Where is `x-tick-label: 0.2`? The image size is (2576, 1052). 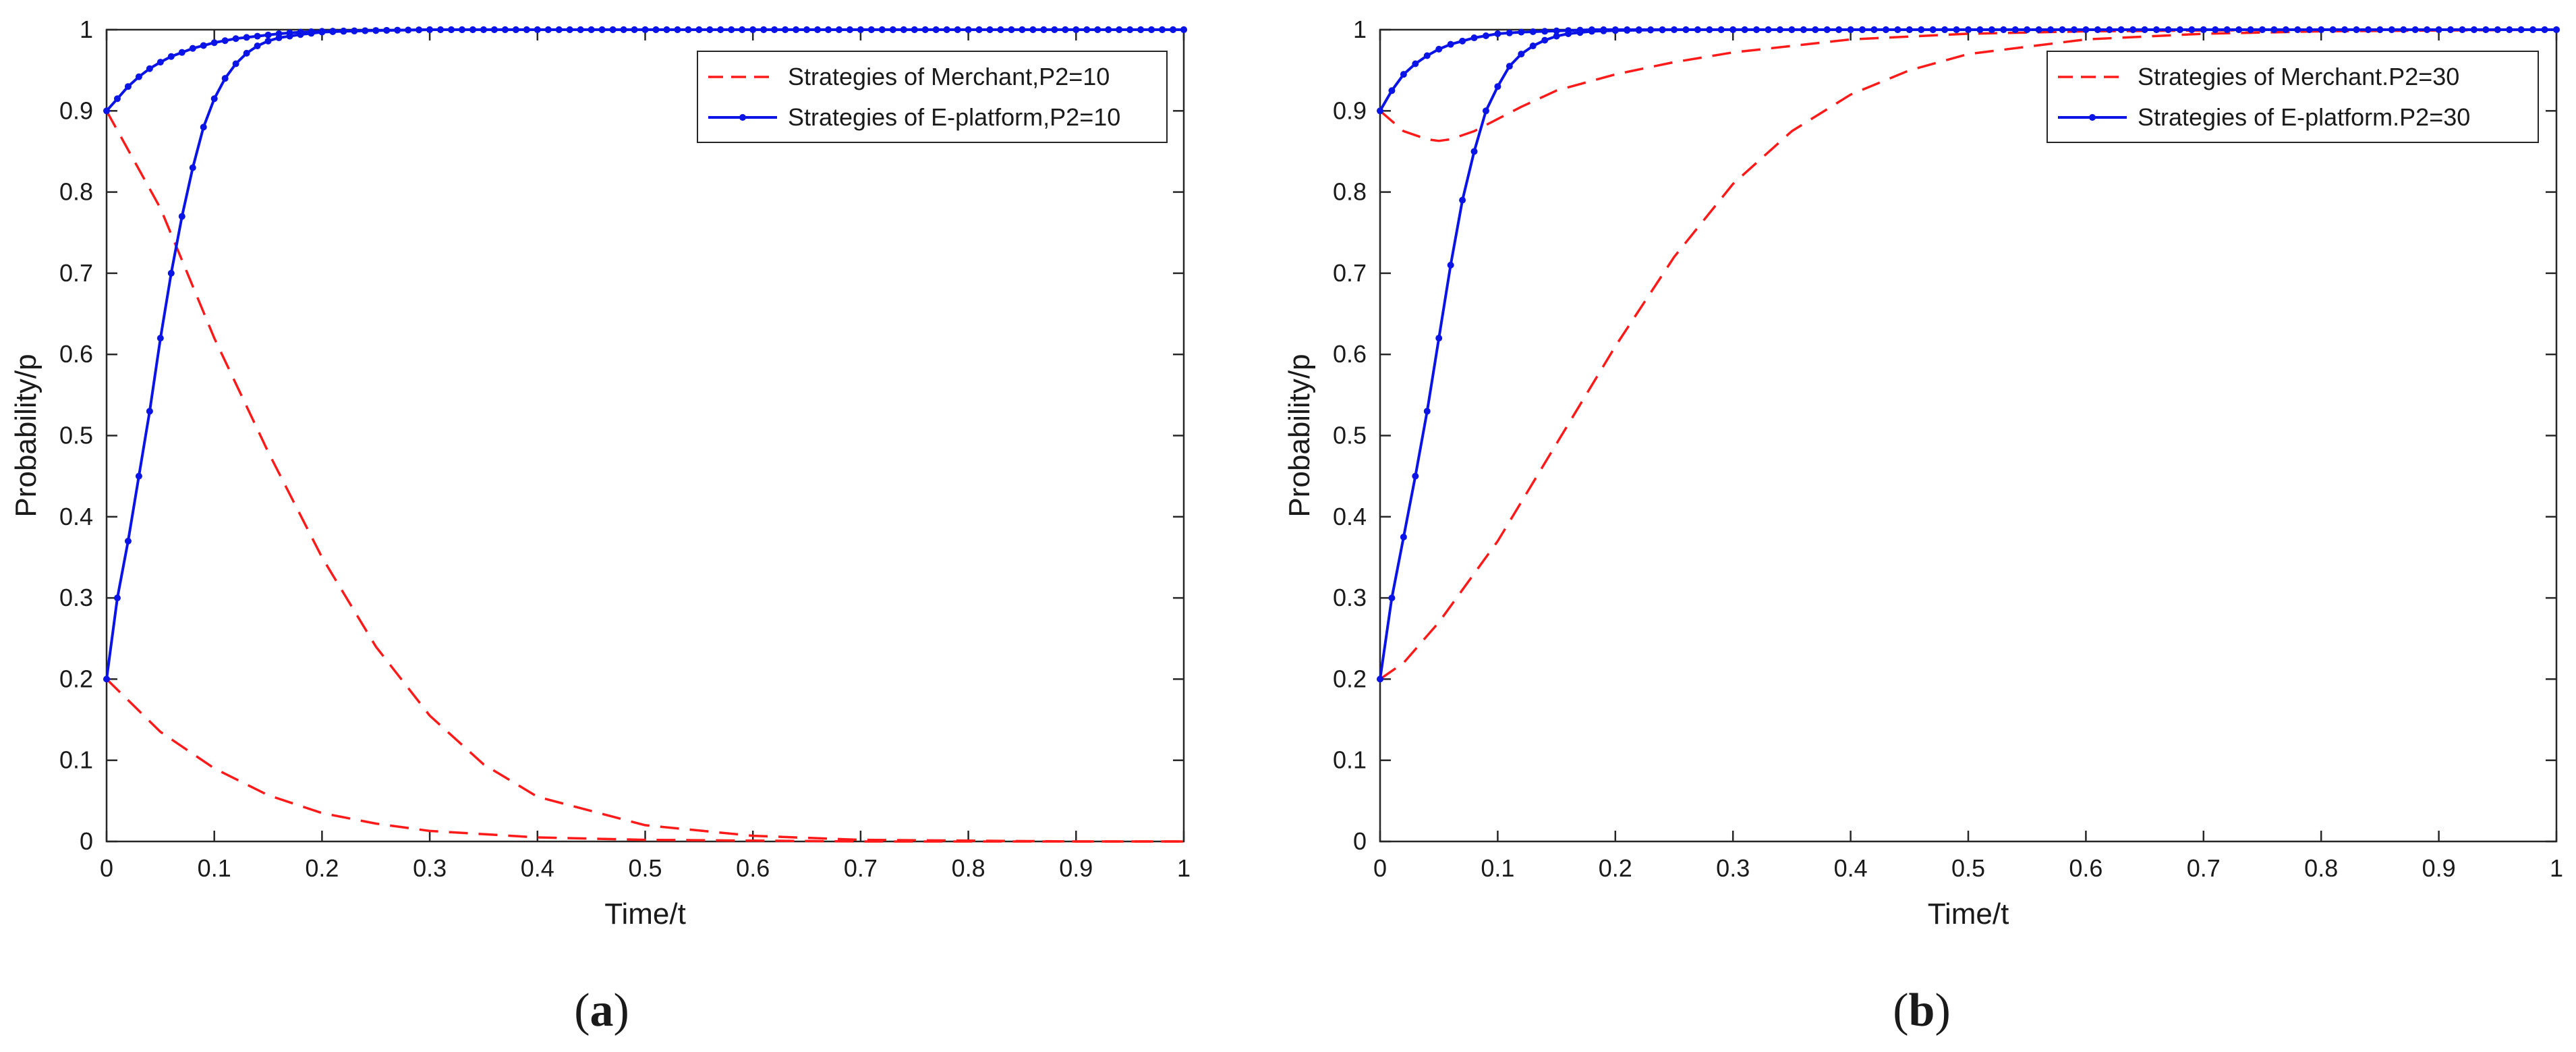
x-tick-label: 0.2 is located at coordinates (322, 868).